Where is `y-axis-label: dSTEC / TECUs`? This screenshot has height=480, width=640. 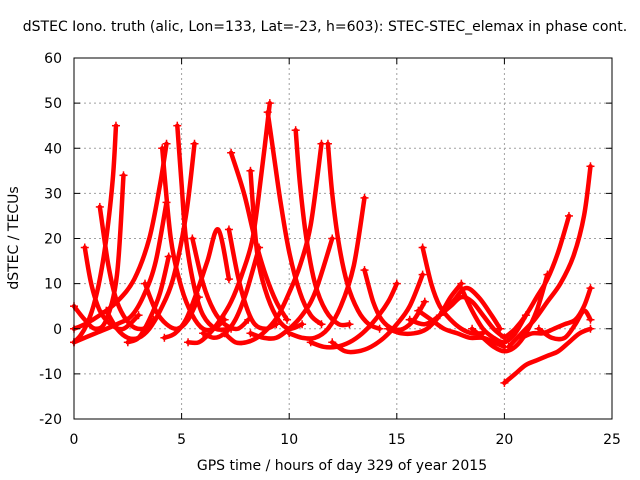 y-axis-label: dSTEC / TECUs is located at coordinates (14, 237).